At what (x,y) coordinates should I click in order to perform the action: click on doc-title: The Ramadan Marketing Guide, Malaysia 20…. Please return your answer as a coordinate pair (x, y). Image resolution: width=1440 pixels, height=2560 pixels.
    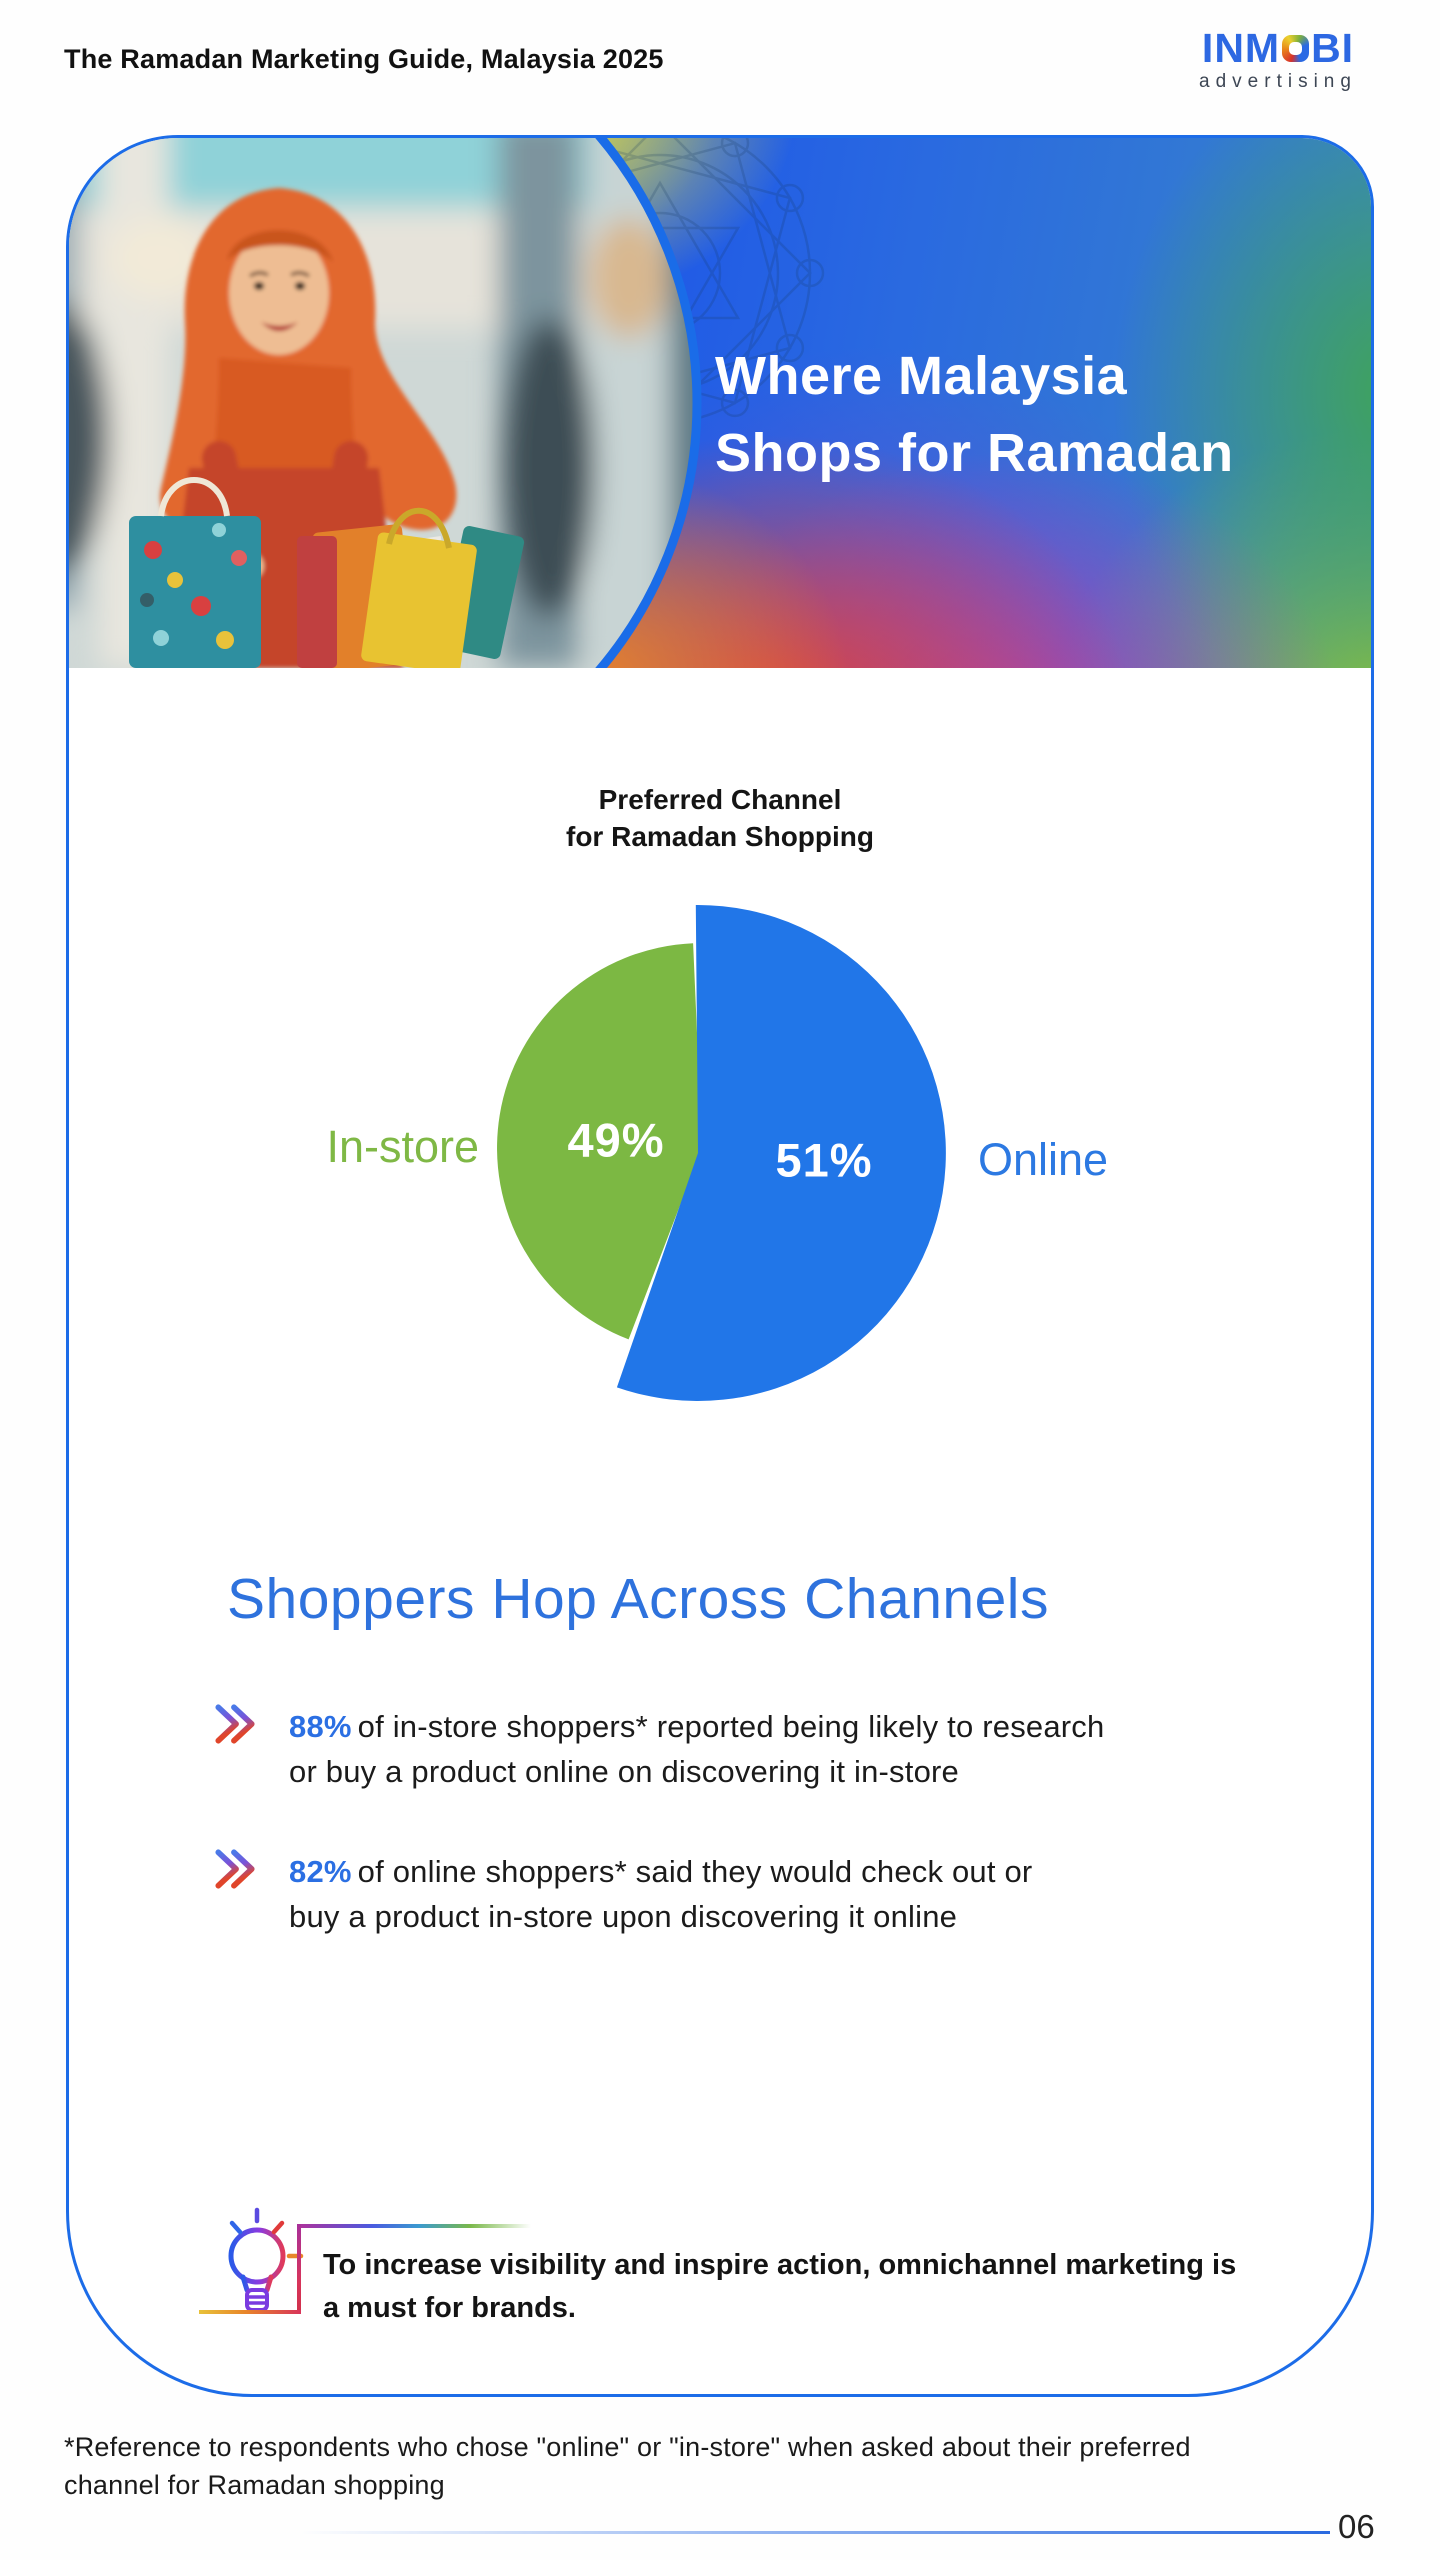
    Looking at the image, I should click on (364, 59).